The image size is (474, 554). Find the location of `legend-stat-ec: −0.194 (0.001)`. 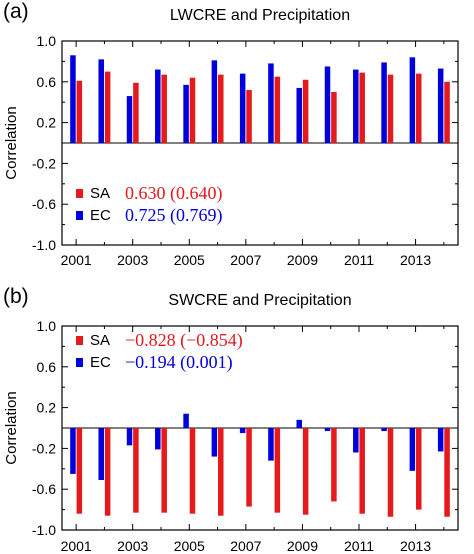

legend-stat-ec: −0.194 (0.001) is located at coordinates (179, 362).